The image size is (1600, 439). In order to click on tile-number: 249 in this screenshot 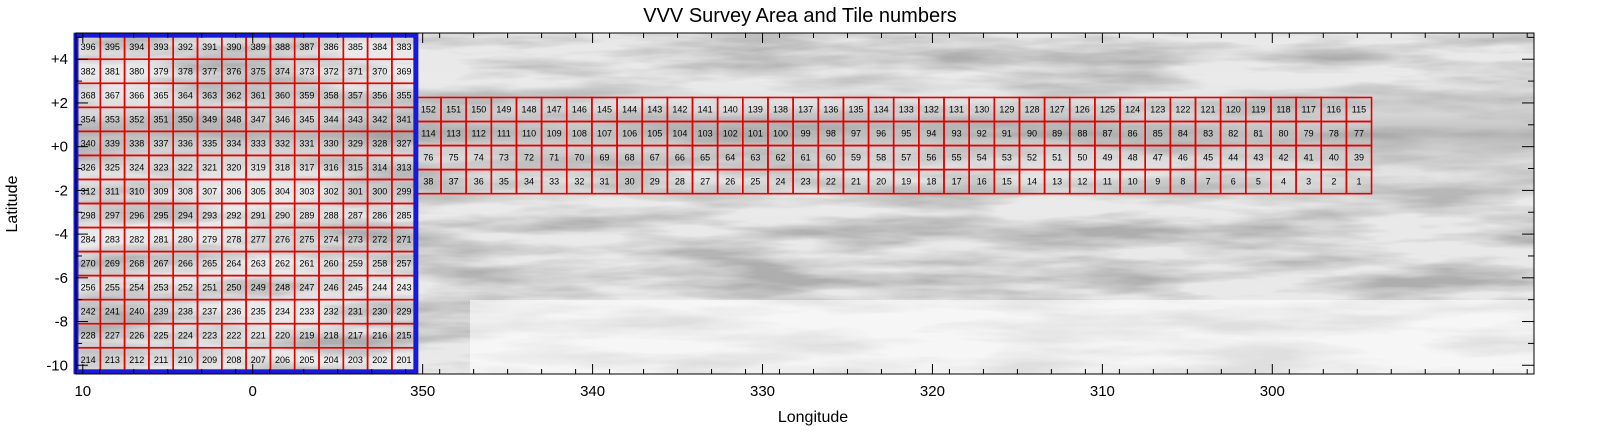, I will do `click(258, 288)`.